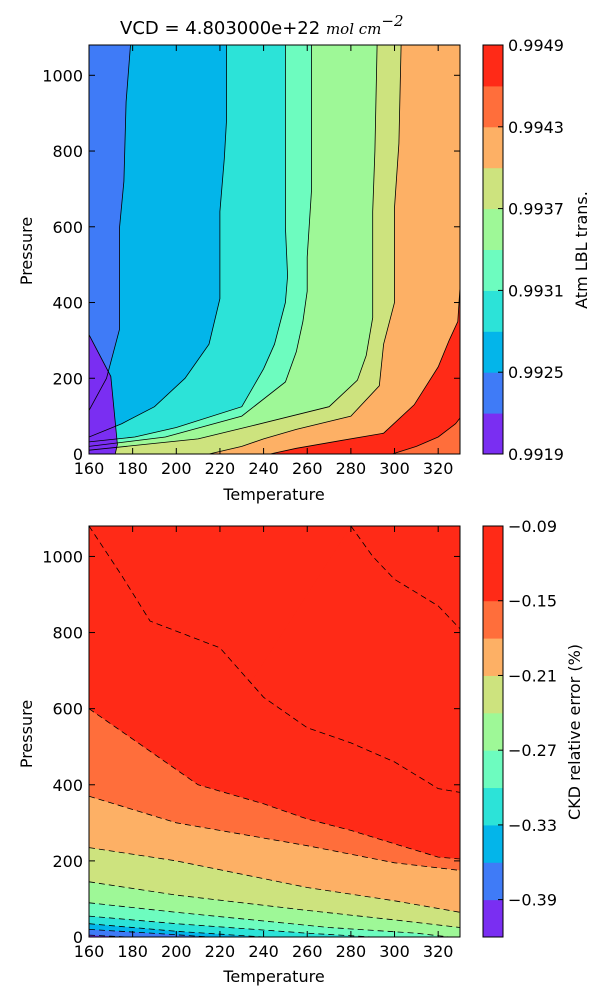  Describe the element at coordinates (581, 250) in the screenshot. I see `colorbar-label: Atm LBL trans.` at that location.